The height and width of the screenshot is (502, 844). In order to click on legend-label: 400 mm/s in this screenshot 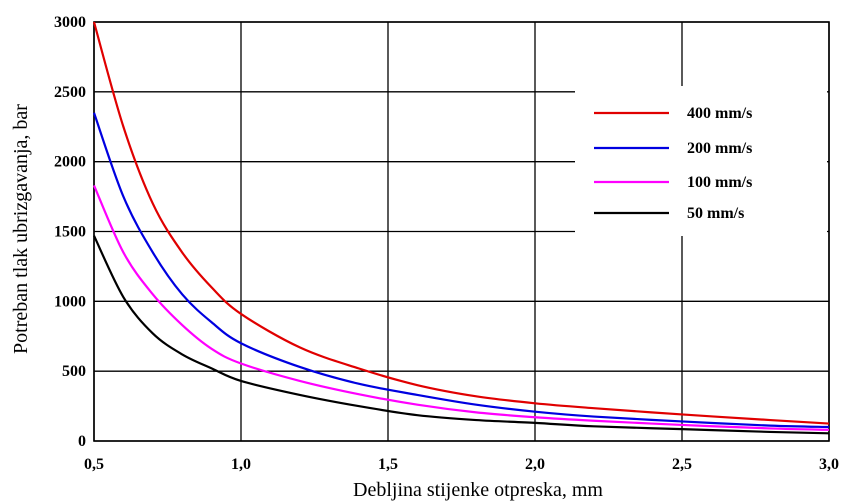, I will do `click(719, 113)`.